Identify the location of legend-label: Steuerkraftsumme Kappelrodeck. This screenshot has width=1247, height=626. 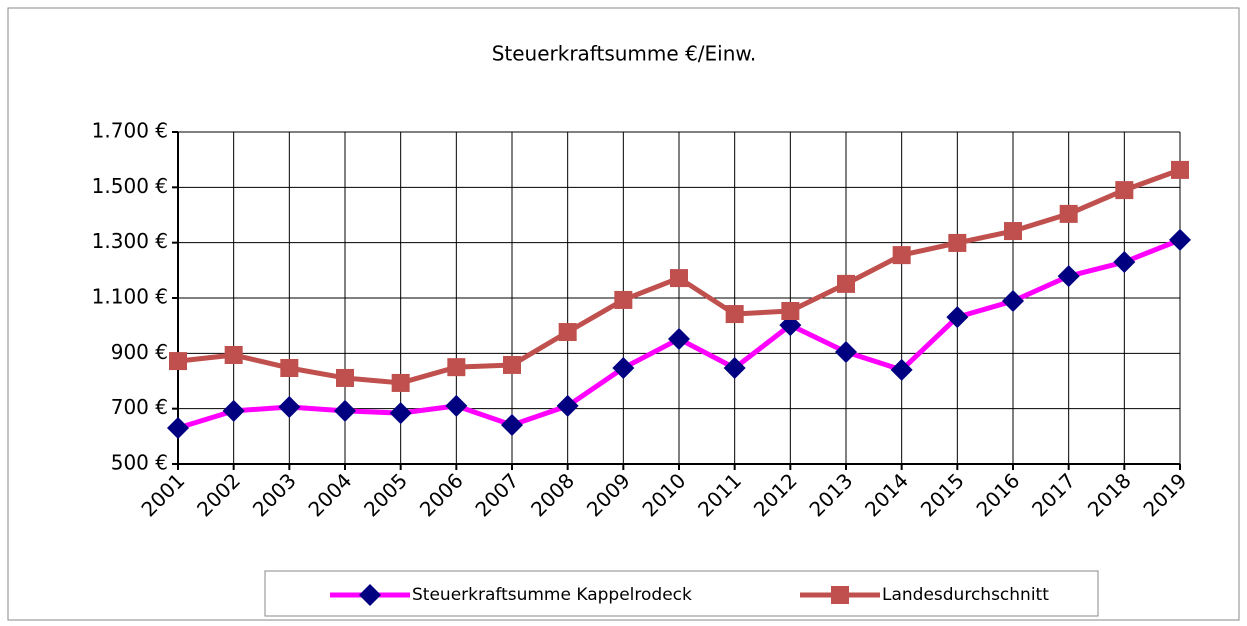
(552, 595).